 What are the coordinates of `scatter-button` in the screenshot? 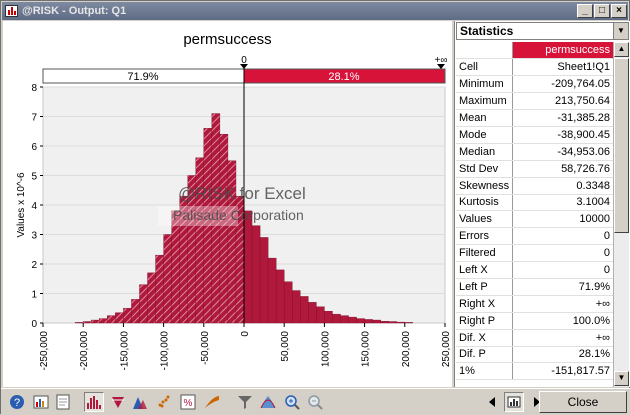 It's located at (164, 402).